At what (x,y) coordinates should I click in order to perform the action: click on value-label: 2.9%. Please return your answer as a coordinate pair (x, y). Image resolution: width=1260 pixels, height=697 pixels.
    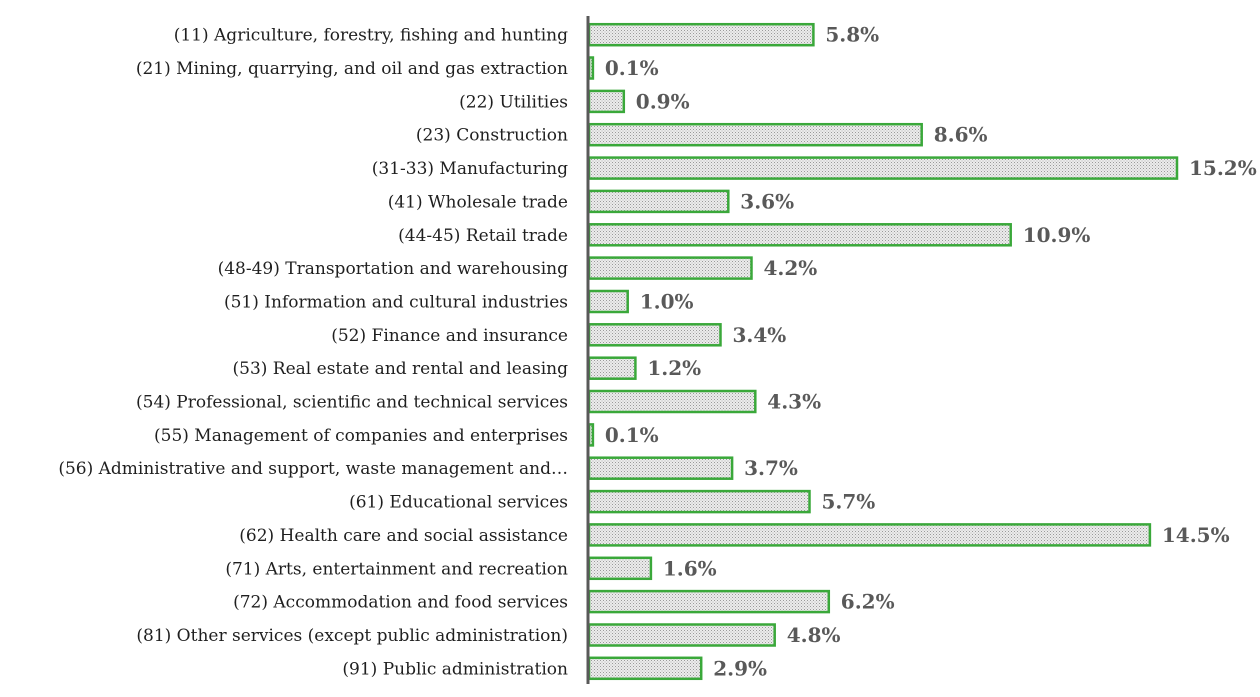
    Looking at the image, I should click on (740, 668).